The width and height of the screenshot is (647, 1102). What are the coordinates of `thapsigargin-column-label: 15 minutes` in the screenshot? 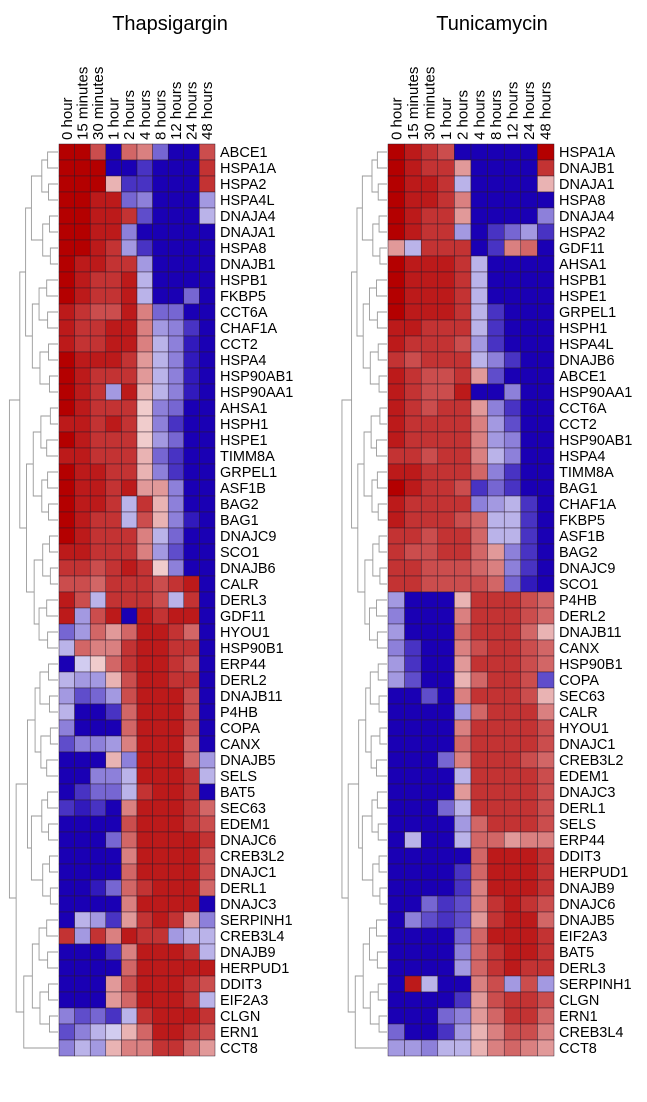 It's located at (82, 103).